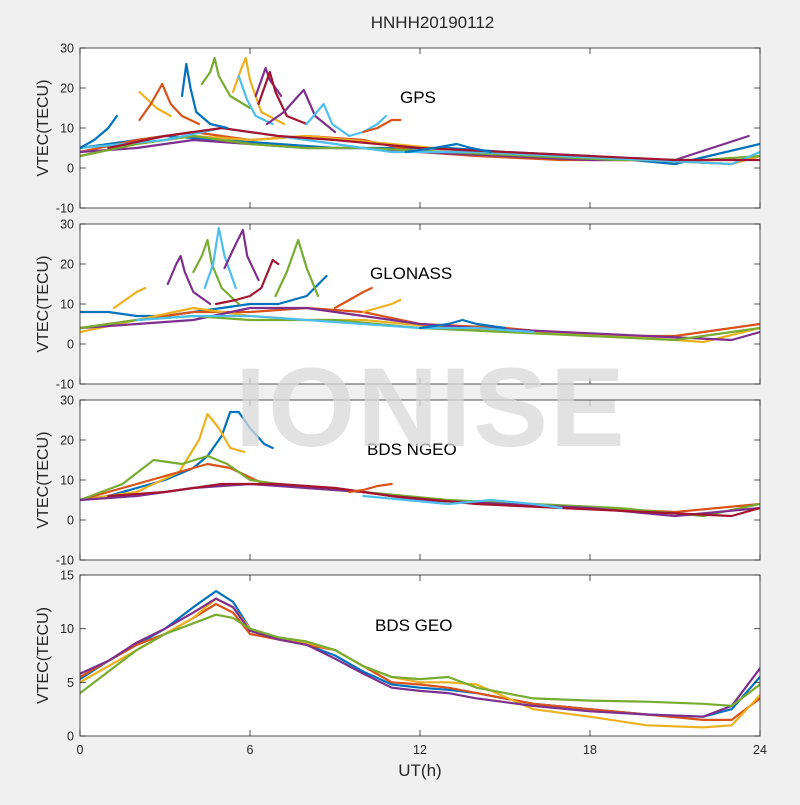 The width and height of the screenshot is (800, 805). What do you see at coordinates (70, 683) in the screenshot?
I see `y-tick-label: 5` at bounding box center [70, 683].